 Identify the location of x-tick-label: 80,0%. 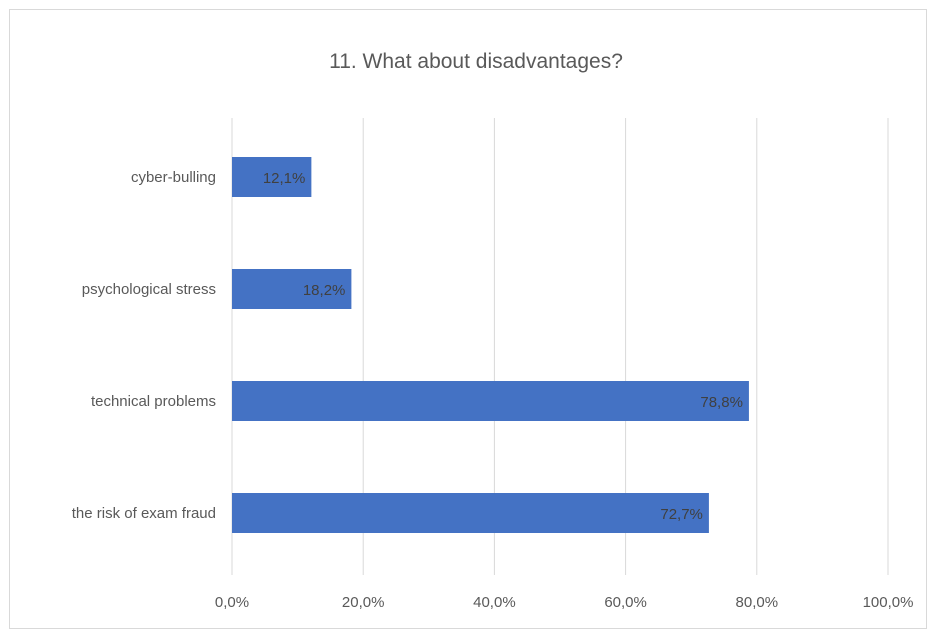
(757, 602).